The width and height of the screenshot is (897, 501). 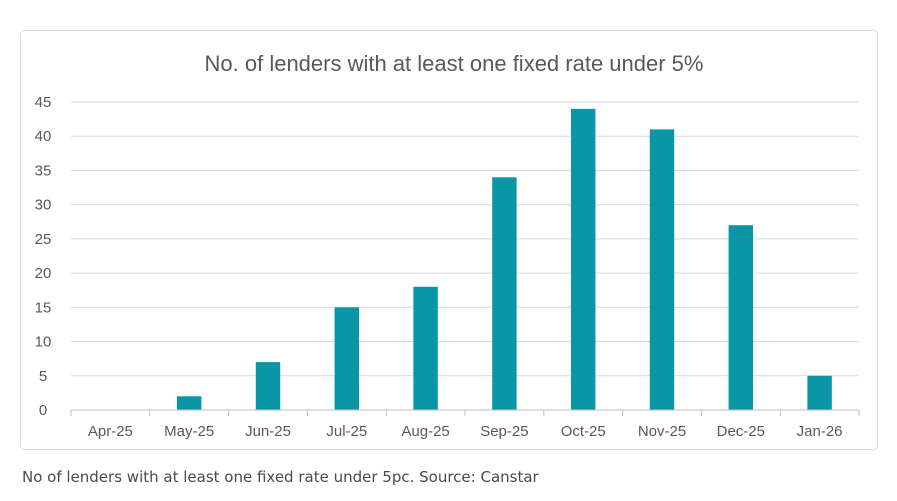 I want to click on y-tick-label: 25, so click(x=43, y=239).